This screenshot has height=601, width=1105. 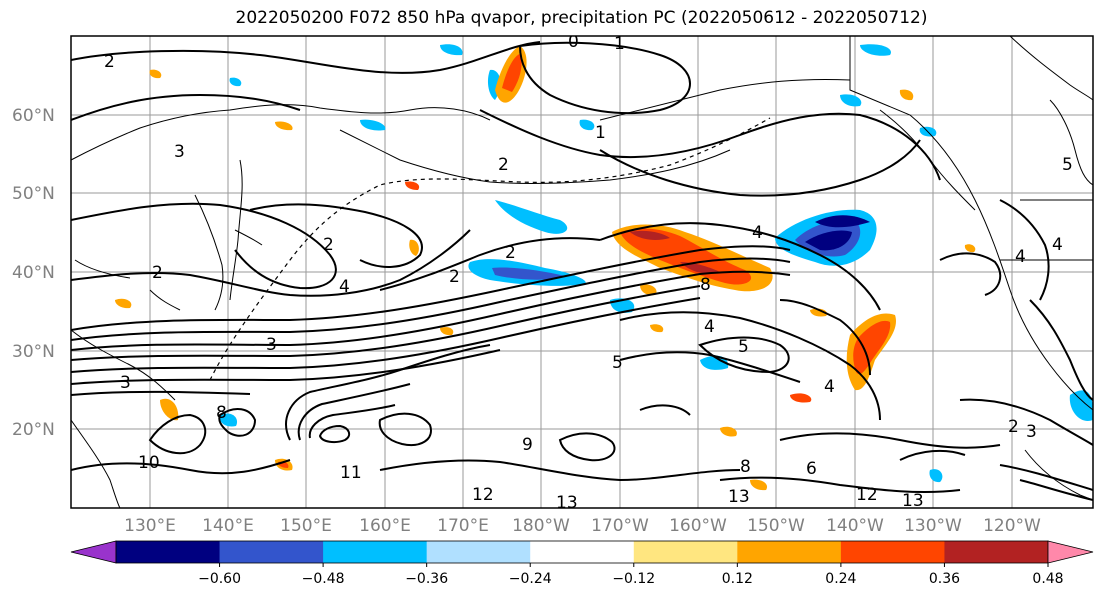 I want to click on lat-label: 60°N, so click(x=33, y=116).